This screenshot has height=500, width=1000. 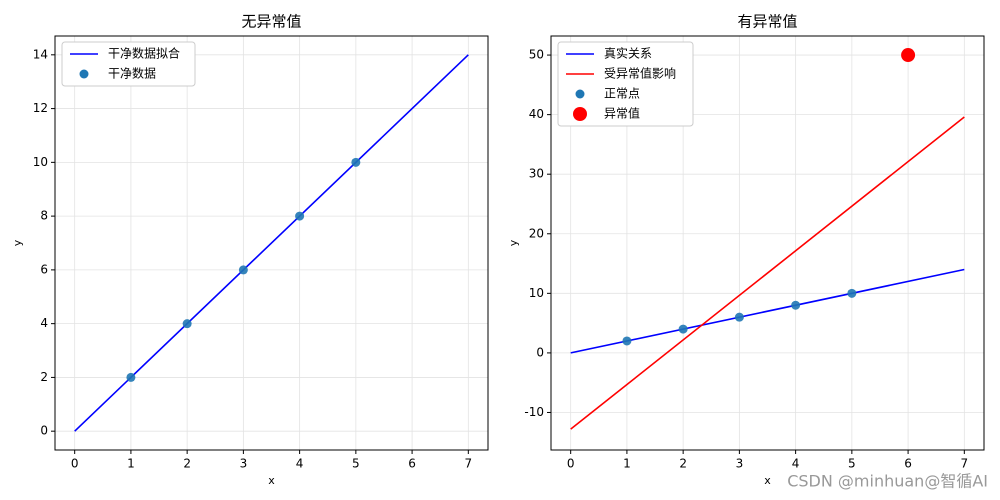 I want to click on line, so click(x=767, y=311).